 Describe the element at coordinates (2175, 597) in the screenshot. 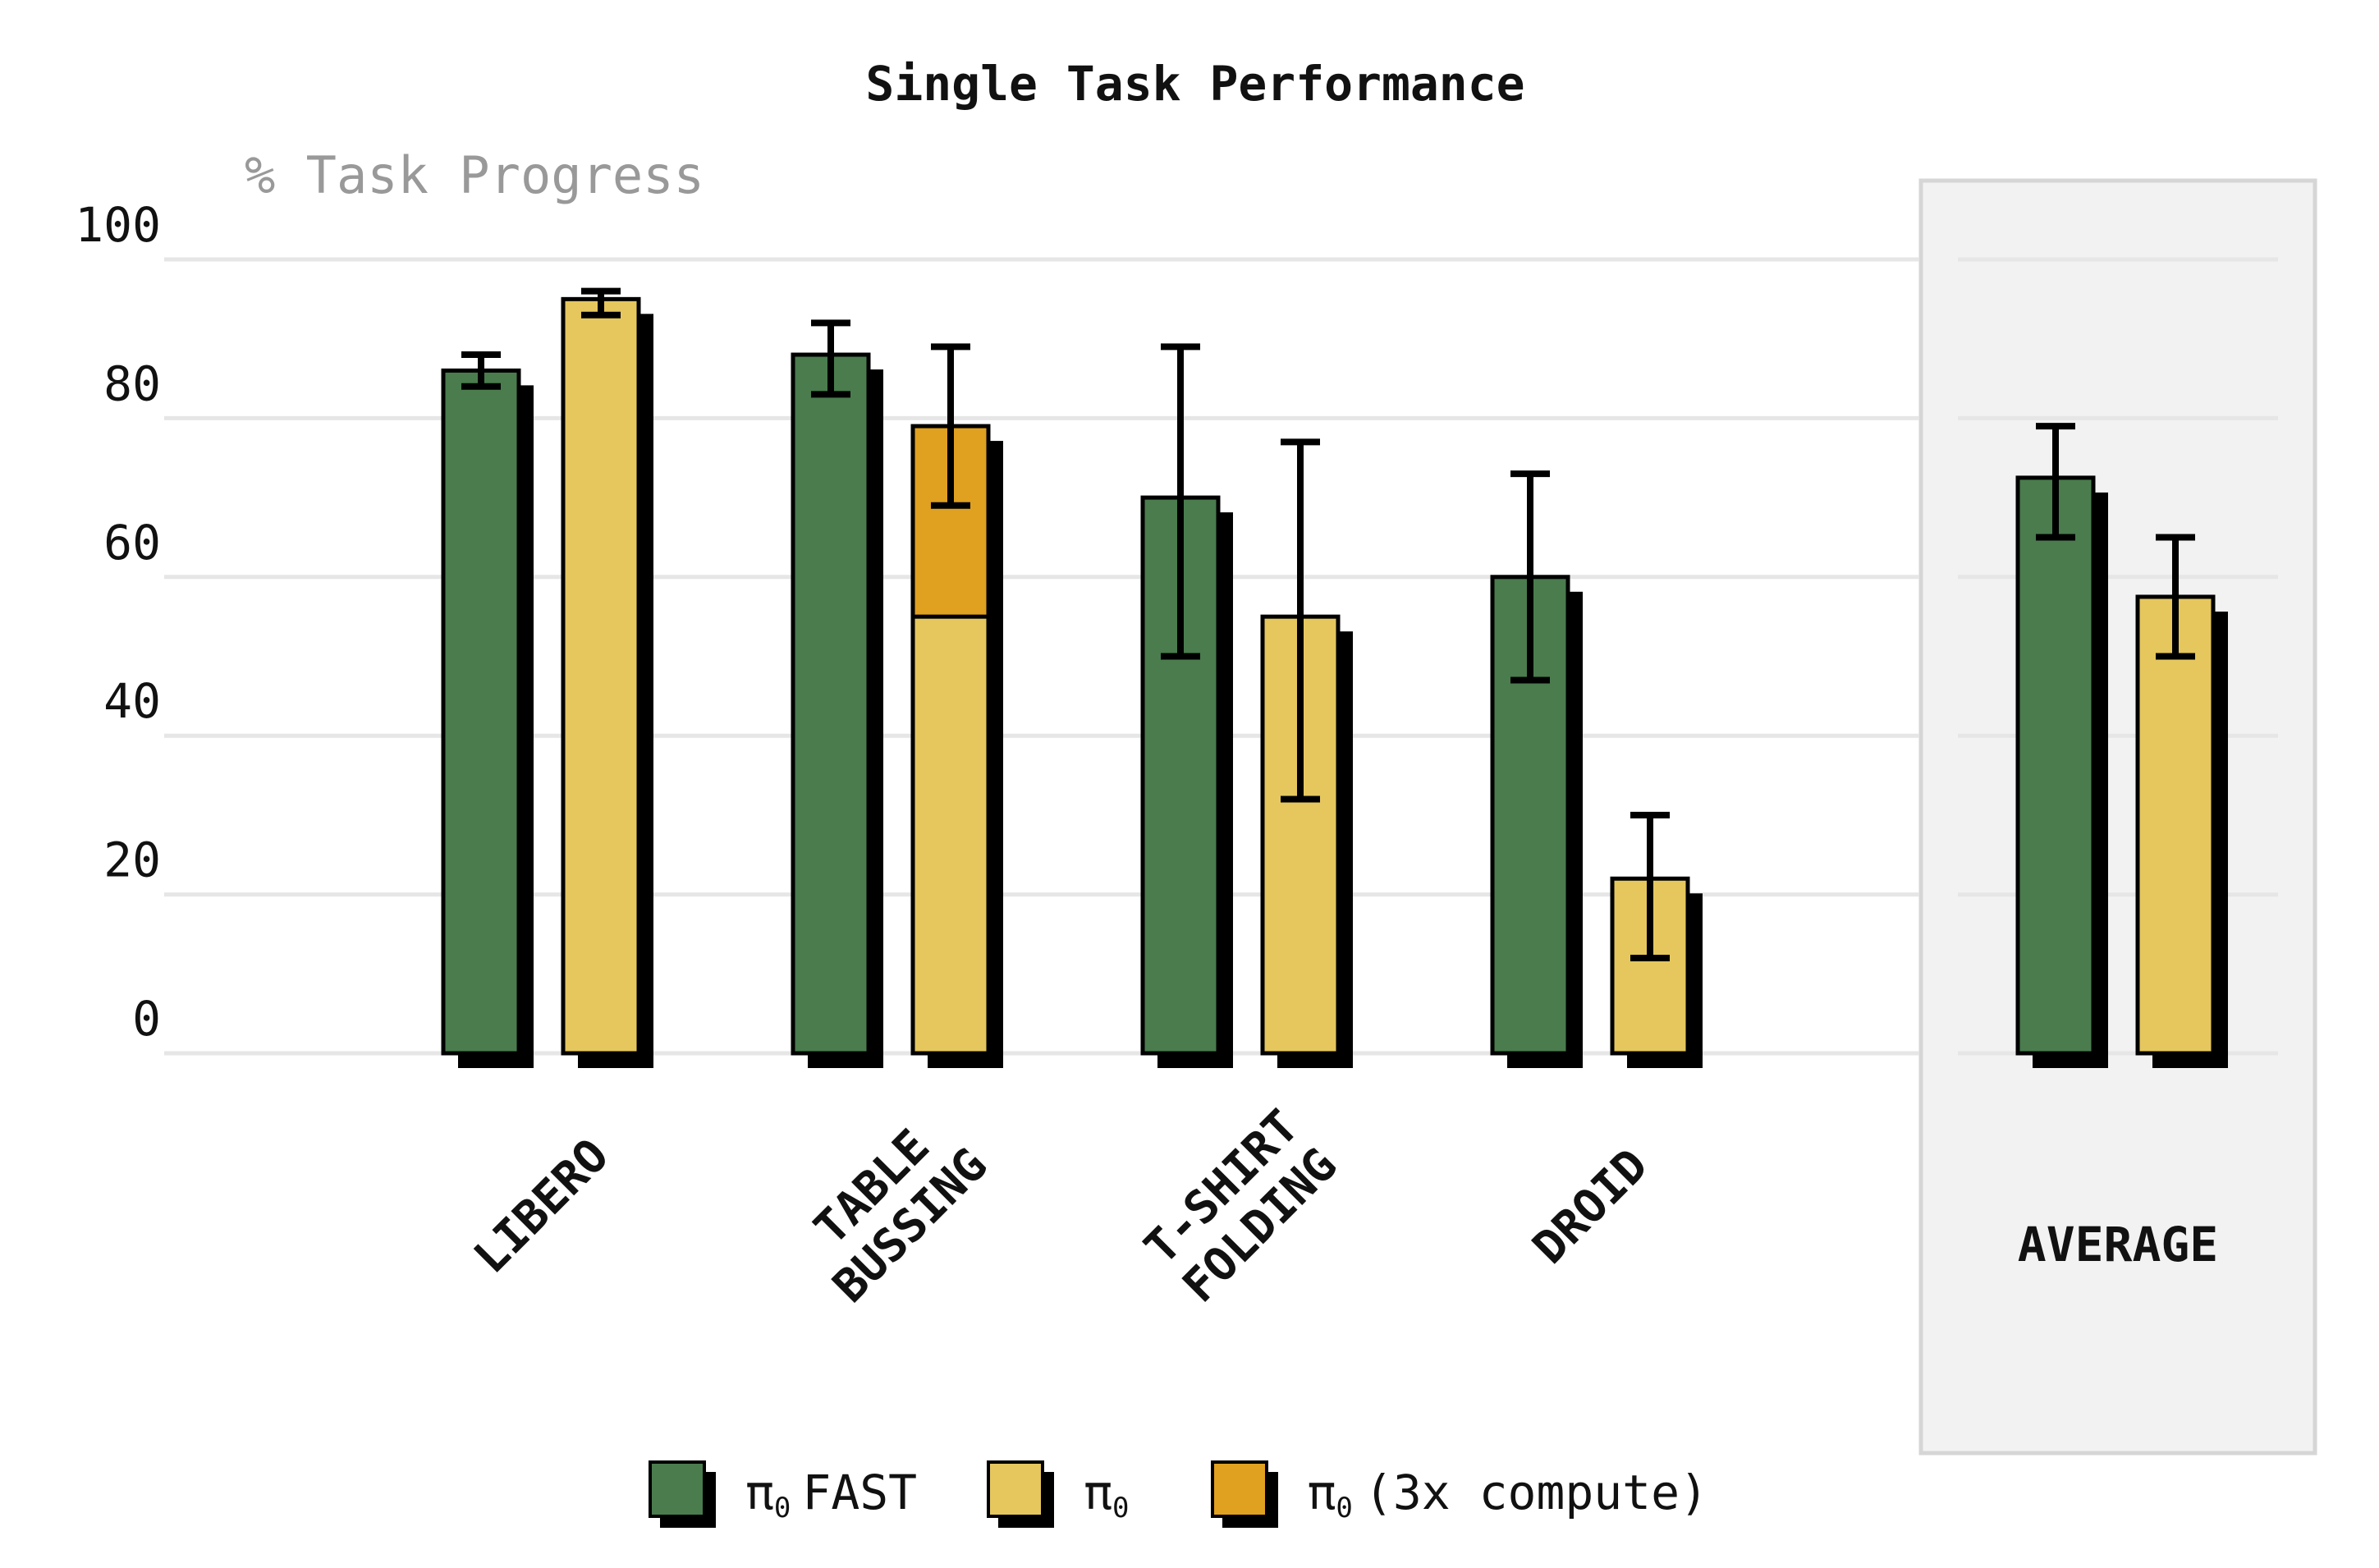

I see `error-bar-average-pi0` at that location.